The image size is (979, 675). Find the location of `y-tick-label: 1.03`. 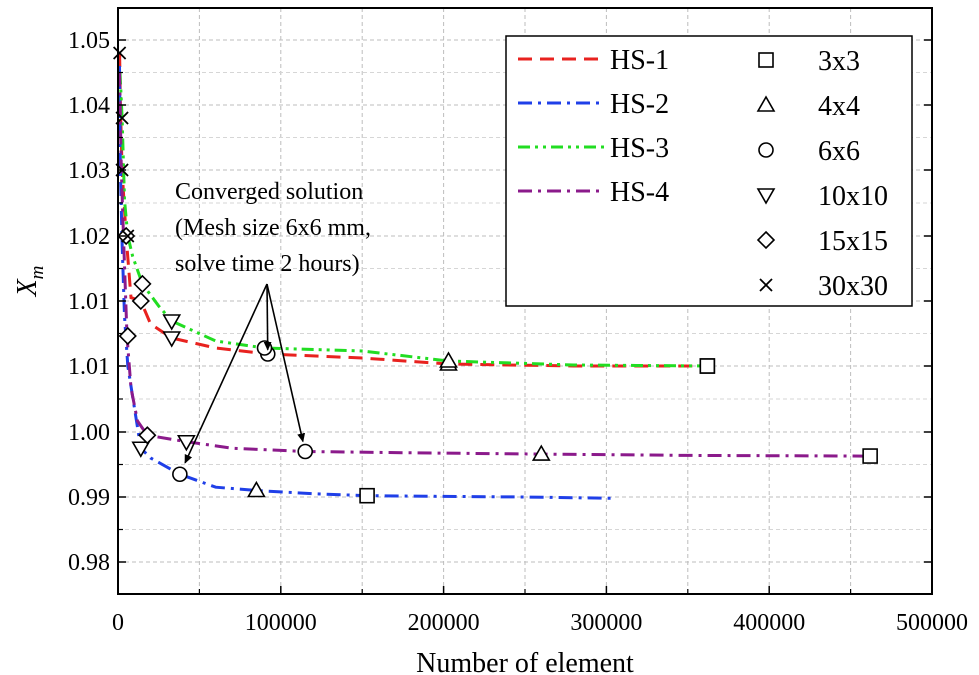

y-tick-label: 1.03 is located at coordinates (89, 171).